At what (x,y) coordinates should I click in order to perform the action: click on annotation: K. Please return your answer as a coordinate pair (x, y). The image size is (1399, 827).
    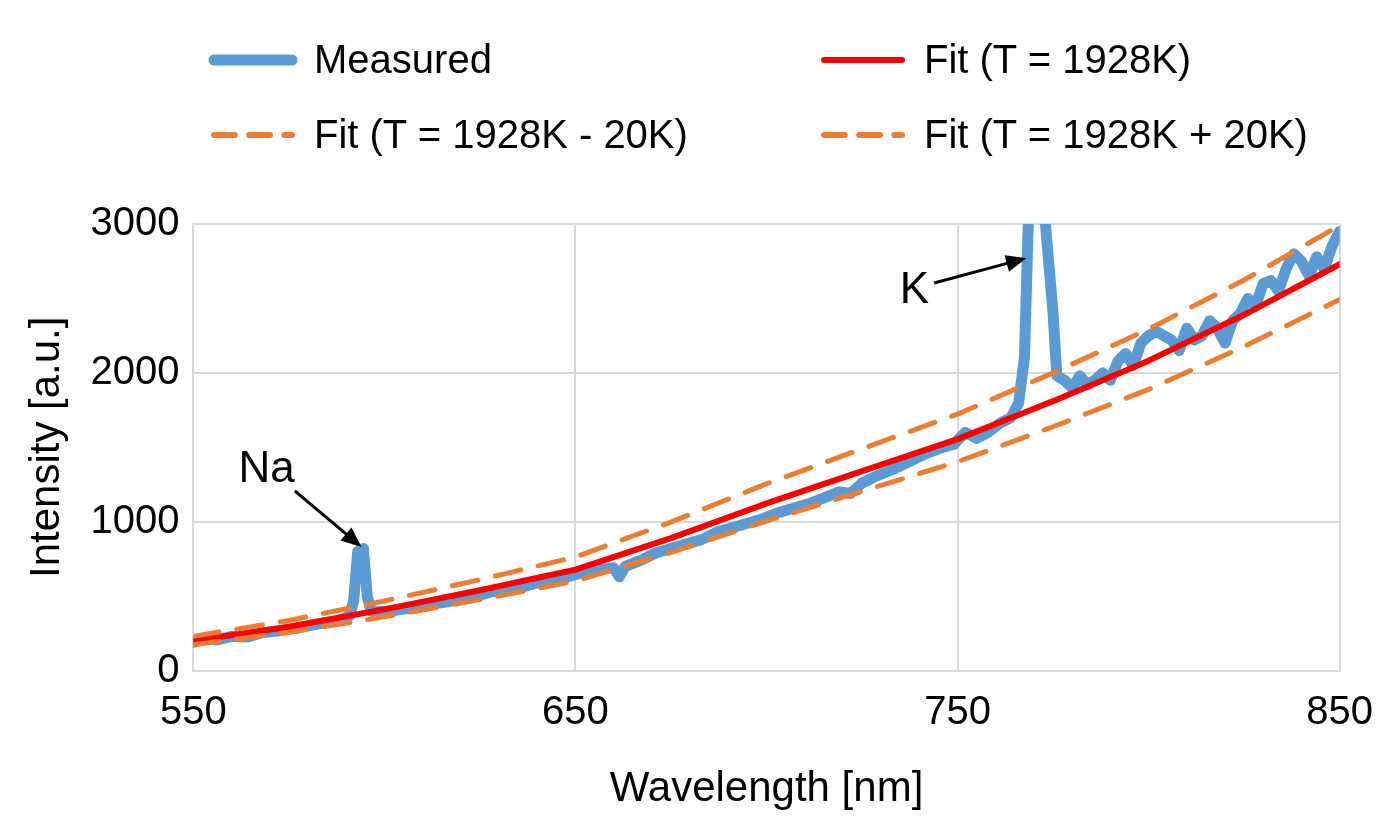
    Looking at the image, I should click on (914, 288).